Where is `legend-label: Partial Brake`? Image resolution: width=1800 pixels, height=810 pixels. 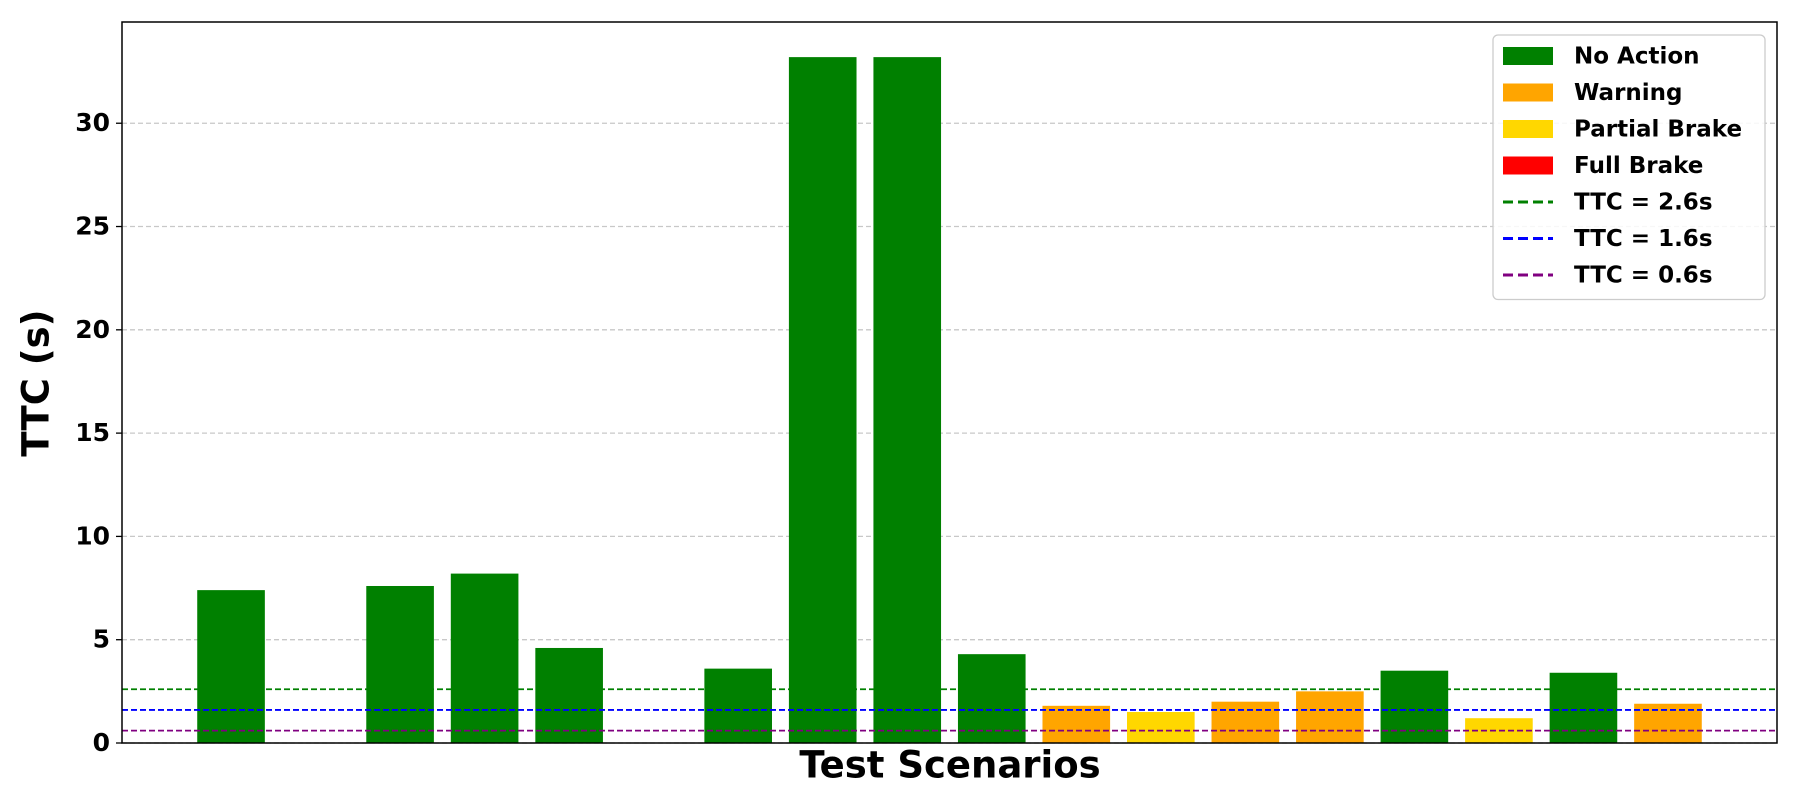
legend-label: Partial Brake is located at coordinates (1658, 130).